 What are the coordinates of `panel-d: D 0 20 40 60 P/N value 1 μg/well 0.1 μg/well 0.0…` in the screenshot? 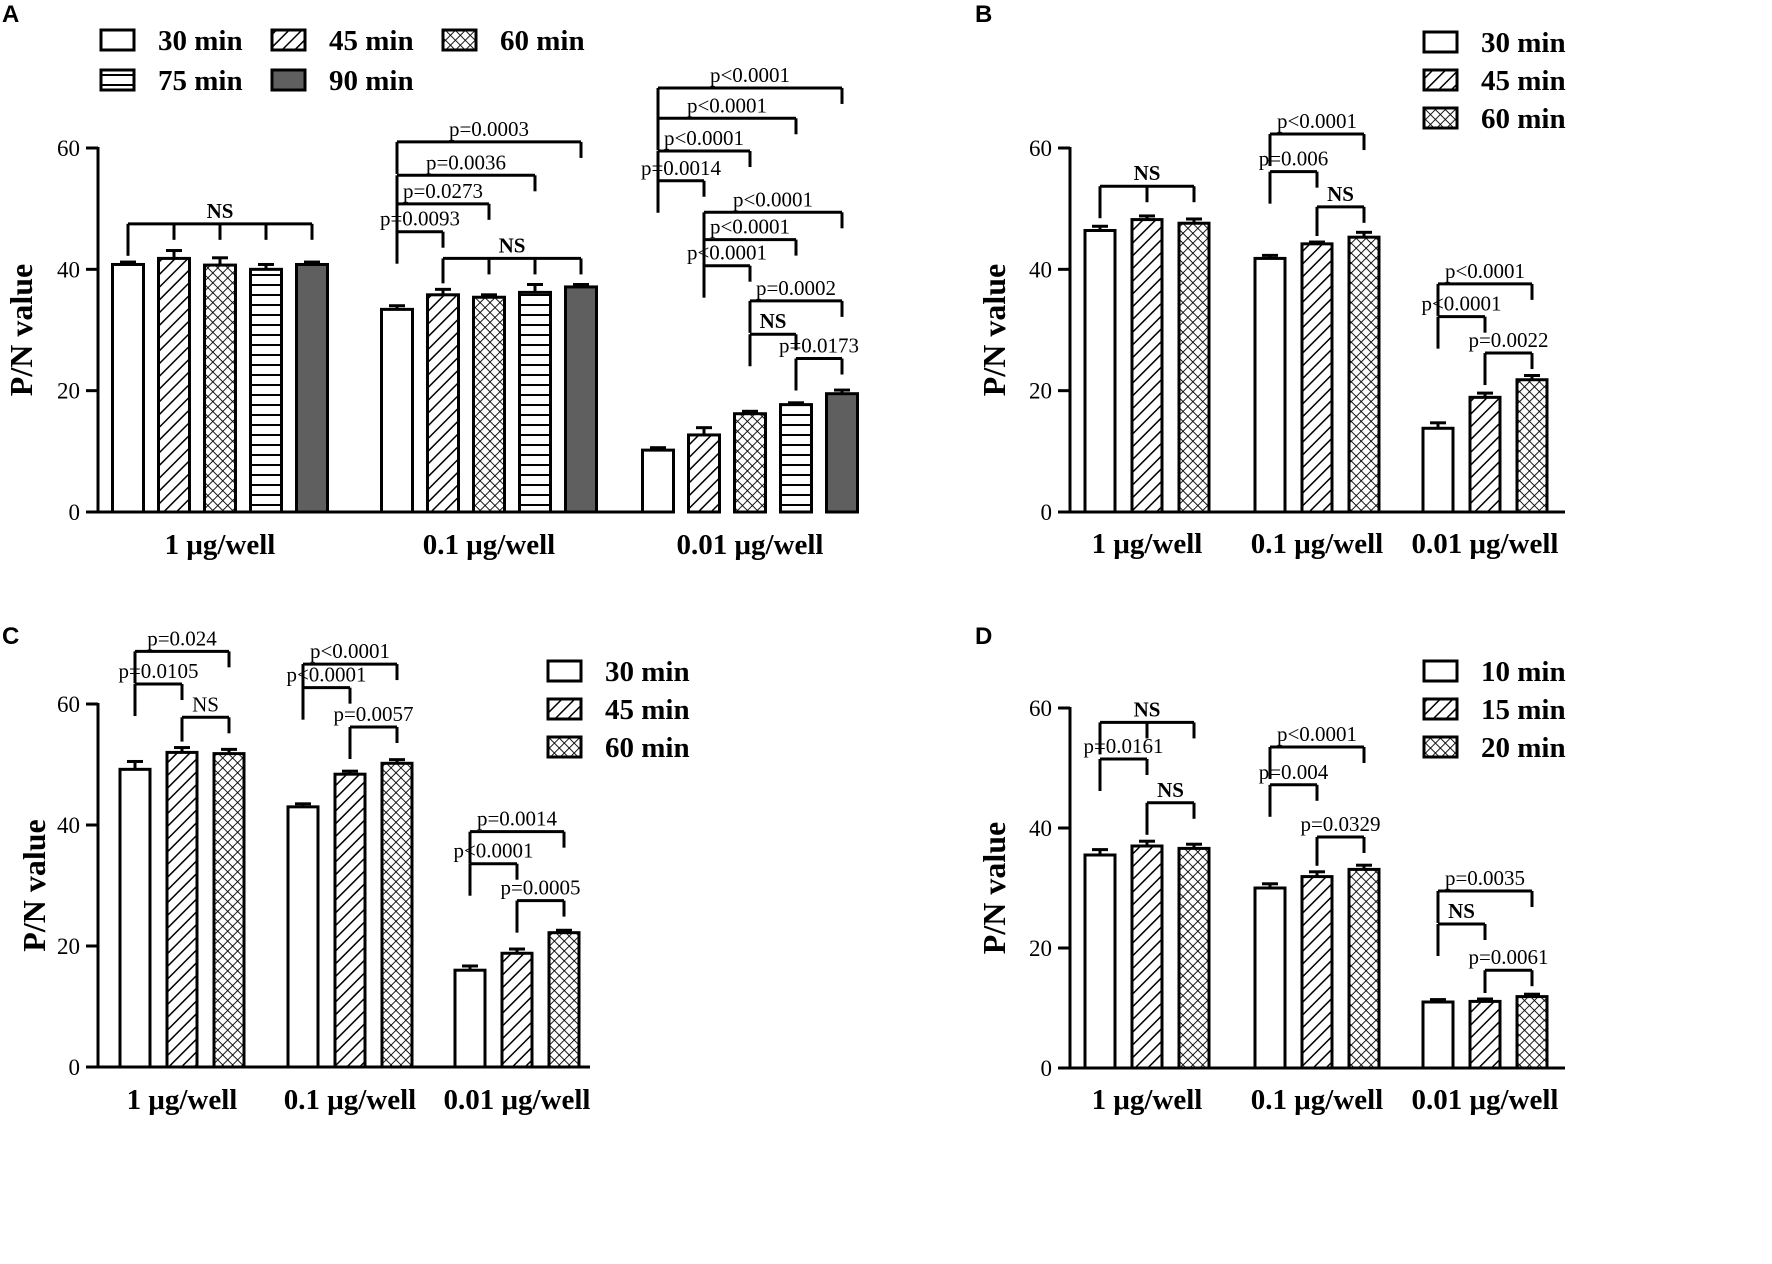 It's located at (1270, 869).